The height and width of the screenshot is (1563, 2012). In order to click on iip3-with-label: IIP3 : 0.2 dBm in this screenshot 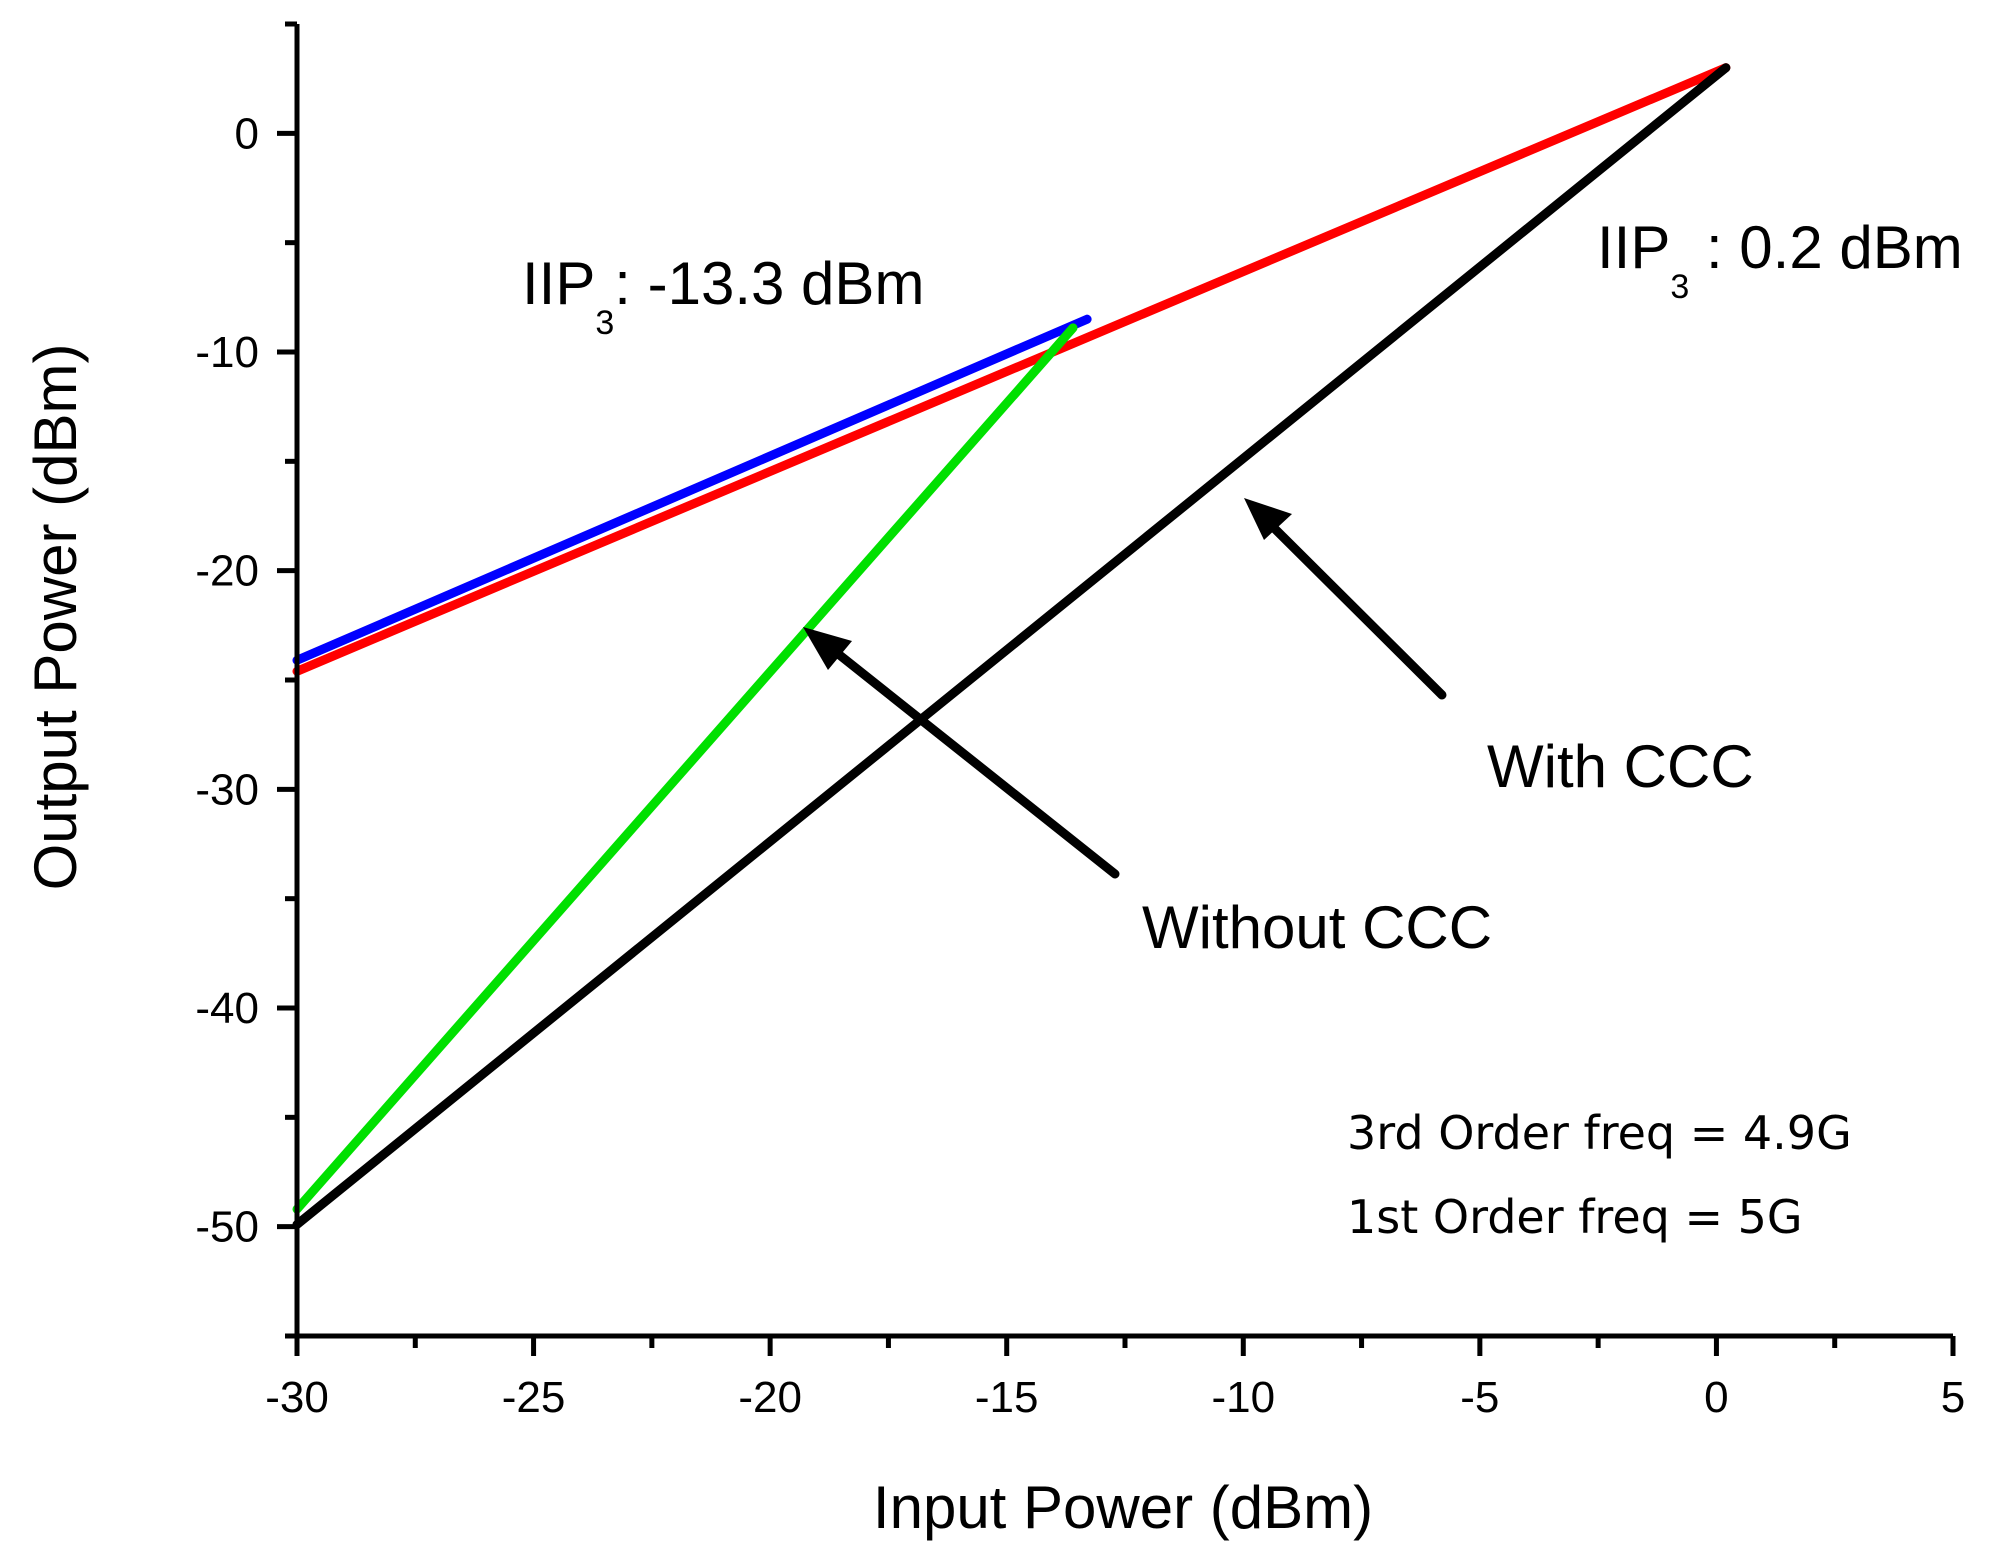, I will do `click(1780, 260)`.